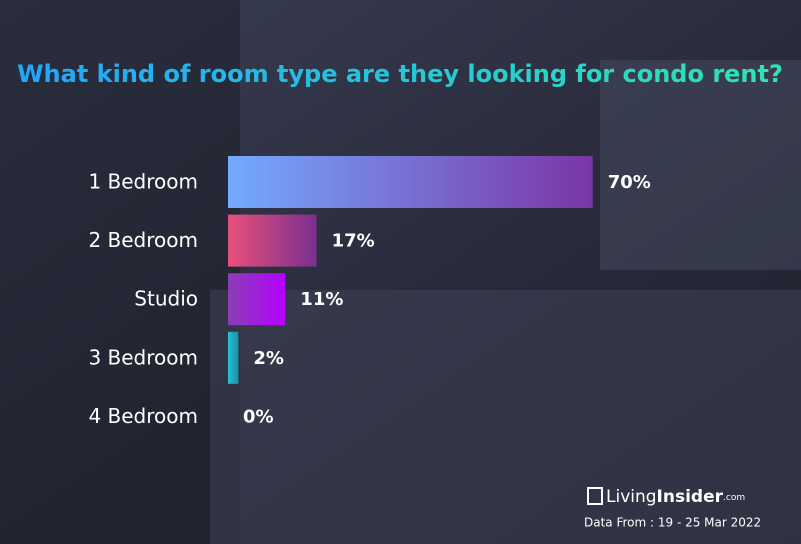  Describe the element at coordinates (321, 299) in the screenshot. I see `value-label: 11%` at that location.